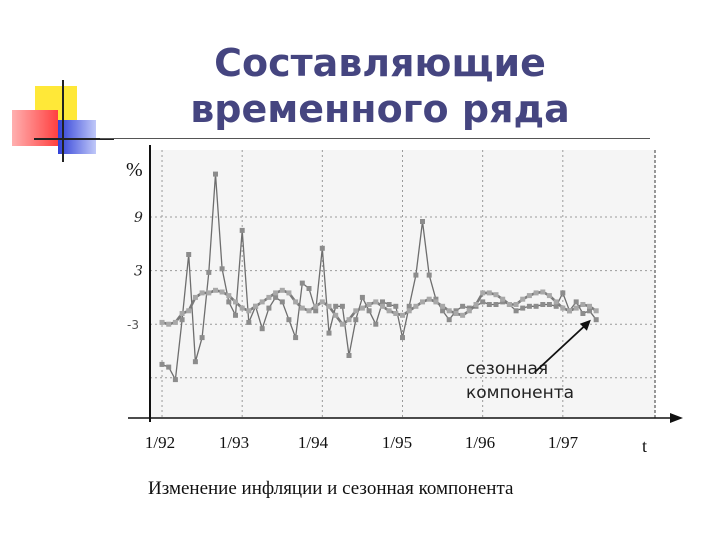 Image resolution: width=720 pixels, height=540 pixels. I want to click on x-tick-label: 1/95, so click(397, 442).